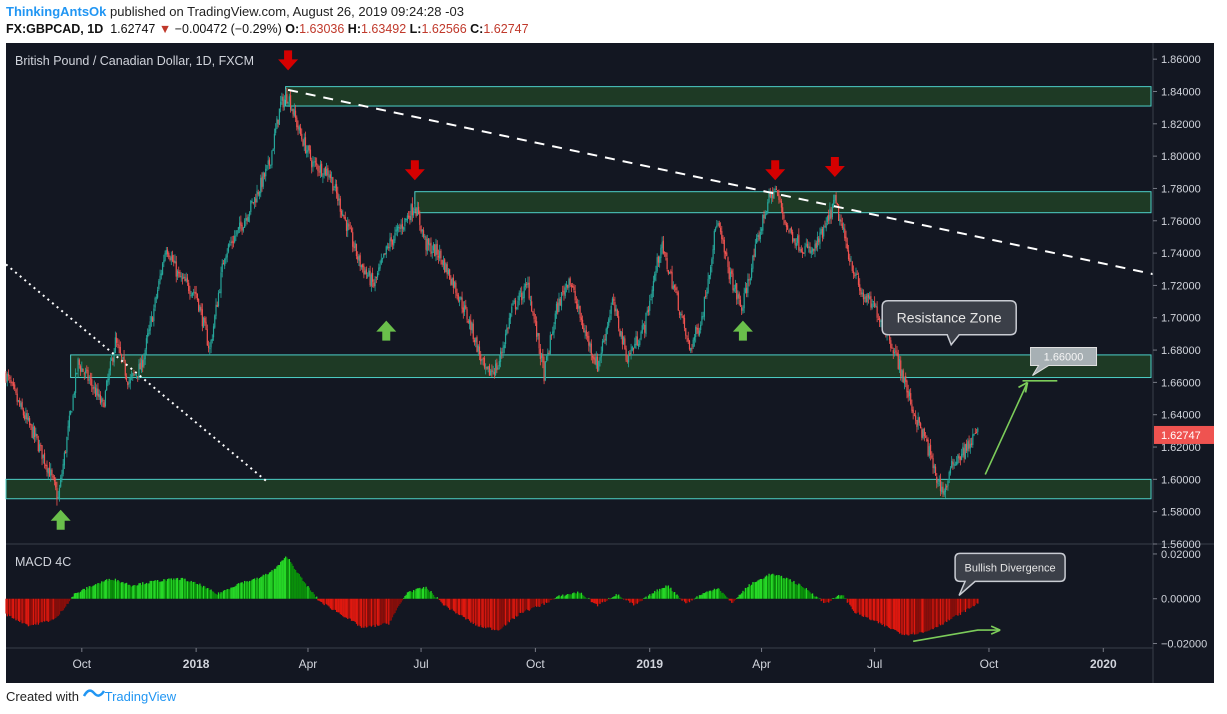 This screenshot has height=714, width=1227. What do you see at coordinates (415, 29) in the screenshot?
I see `low-label: L:` at bounding box center [415, 29].